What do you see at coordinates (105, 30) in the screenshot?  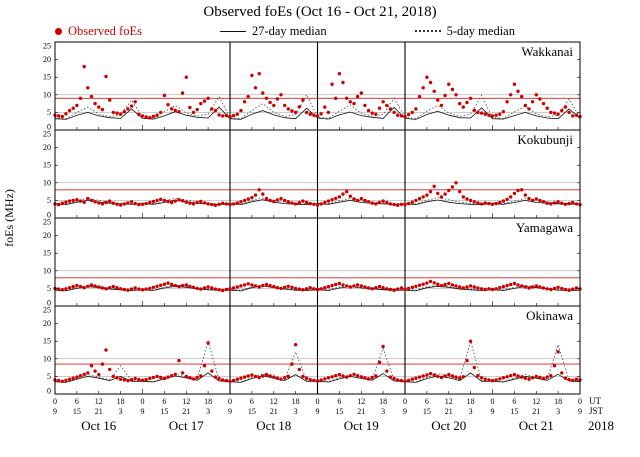 I see `legend-observed-label: Observed foEs` at bounding box center [105, 30].